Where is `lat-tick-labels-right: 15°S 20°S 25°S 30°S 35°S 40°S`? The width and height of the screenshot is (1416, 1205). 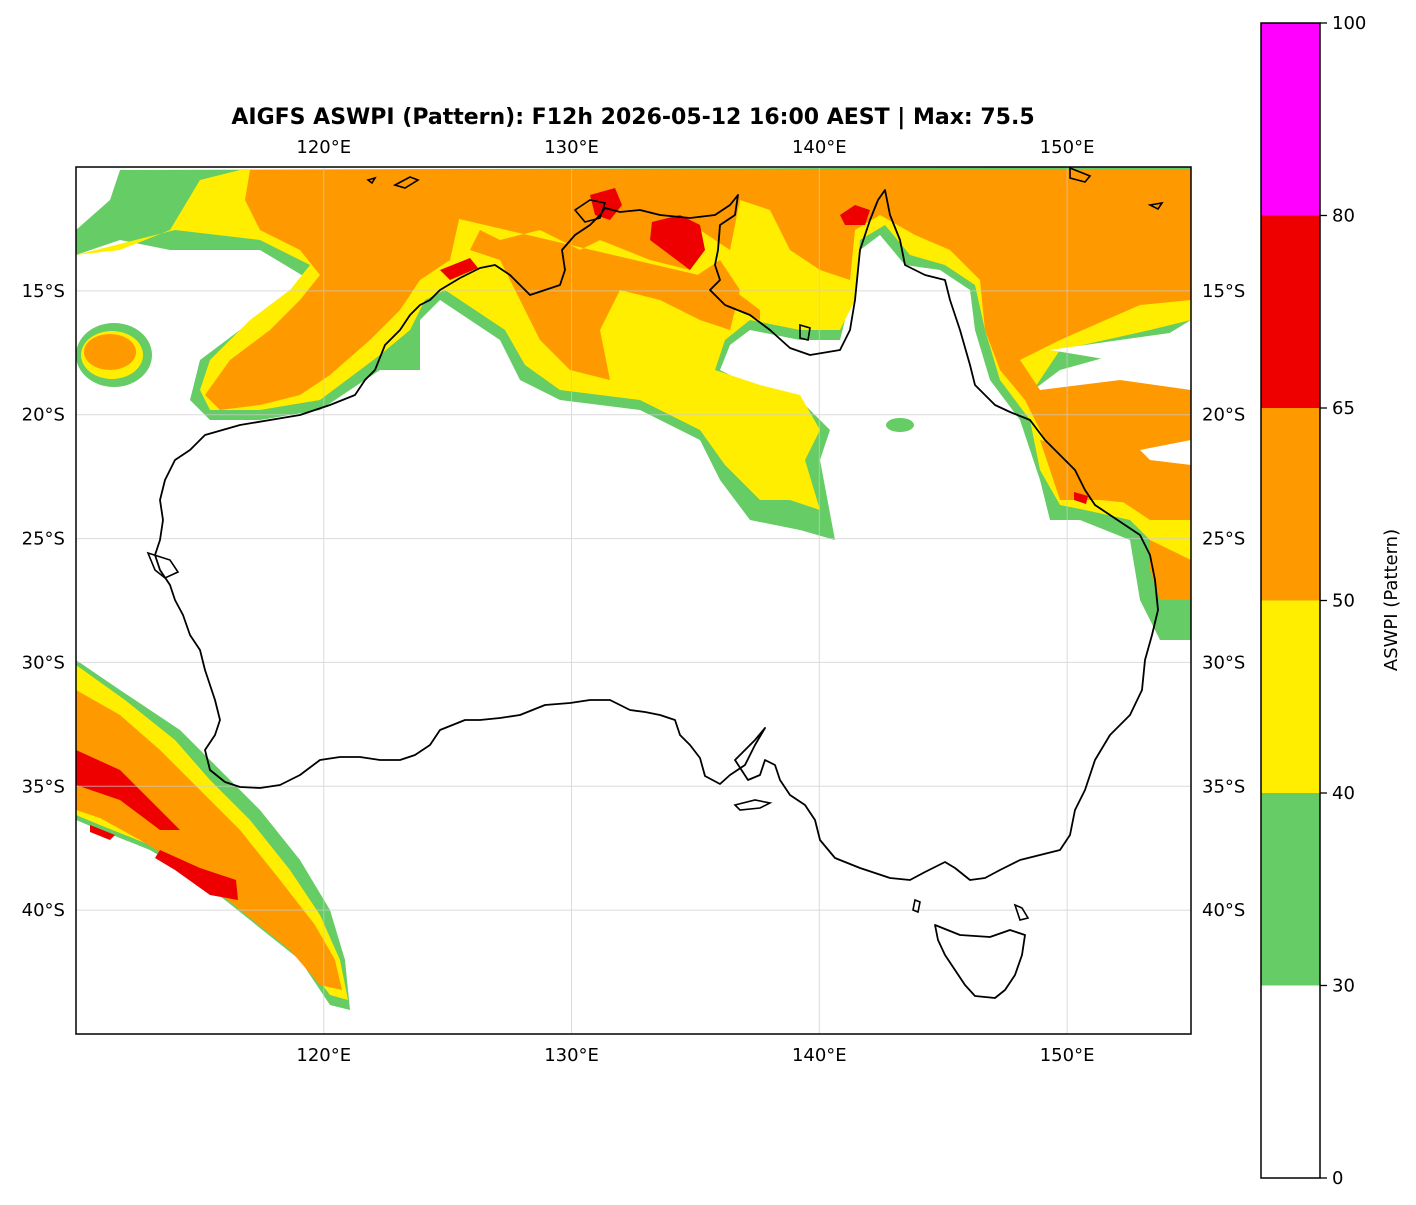
lat-tick-labels-right: 15°S 20°S 25°S 30°S 35°S 40°S is located at coordinates (1223, 601).